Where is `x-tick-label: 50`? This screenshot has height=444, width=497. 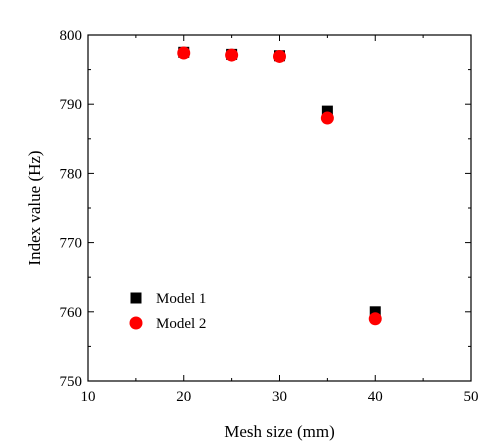
x-tick-label: 50 is located at coordinates (471, 397).